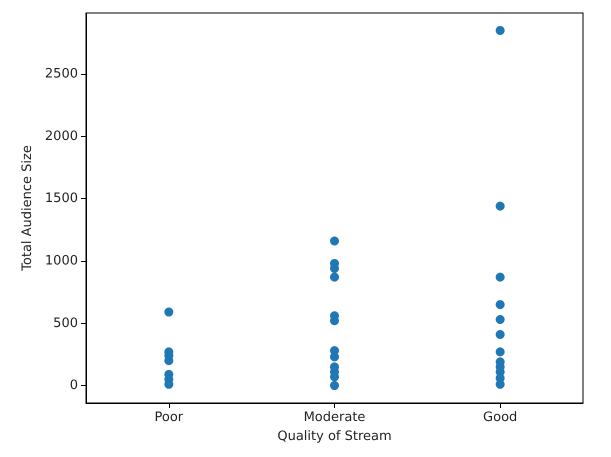  Describe the element at coordinates (27, 208) in the screenshot. I see `y-axis-title: Total Audience Size` at that location.